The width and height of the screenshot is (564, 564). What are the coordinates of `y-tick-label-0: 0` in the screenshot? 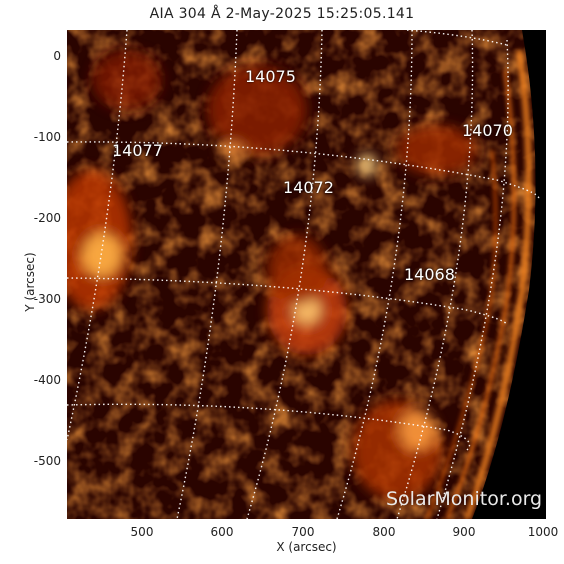 It's located at (57, 56).